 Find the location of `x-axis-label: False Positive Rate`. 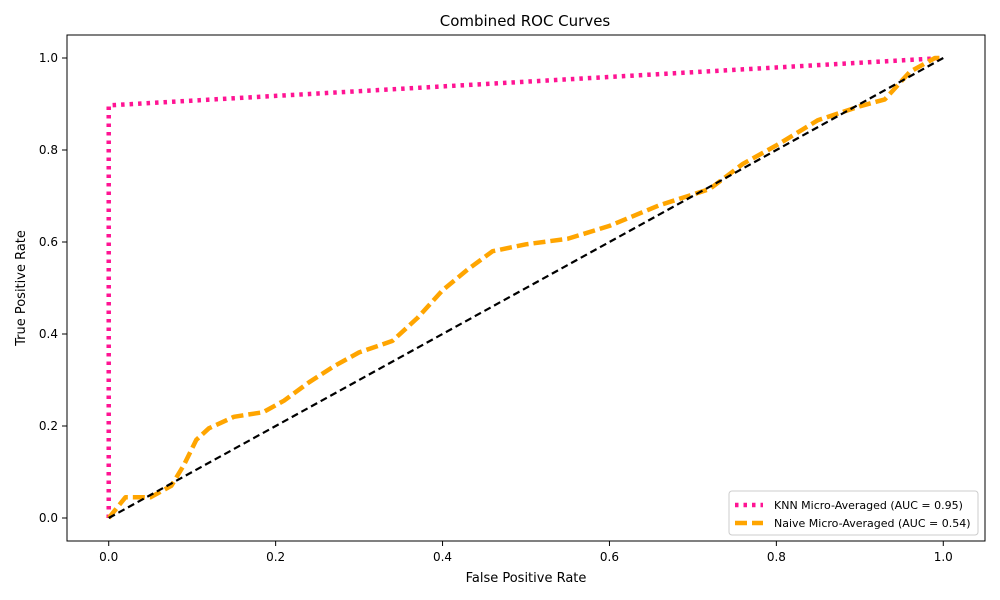

x-axis-label: False Positive Rate is located at coordinates (526, 578).